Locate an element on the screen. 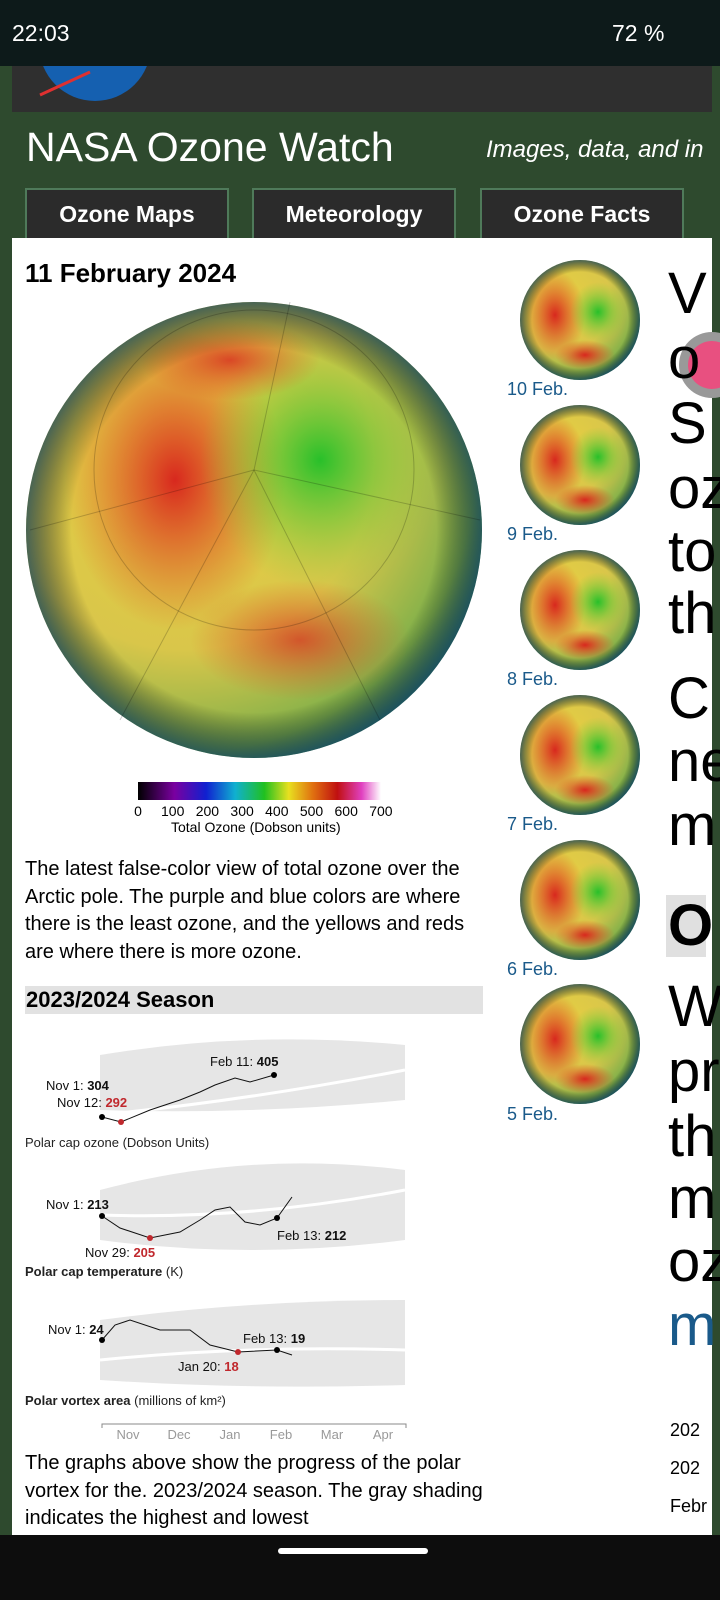  colorbar-tick: 700 is located at coordinates (381, 811).